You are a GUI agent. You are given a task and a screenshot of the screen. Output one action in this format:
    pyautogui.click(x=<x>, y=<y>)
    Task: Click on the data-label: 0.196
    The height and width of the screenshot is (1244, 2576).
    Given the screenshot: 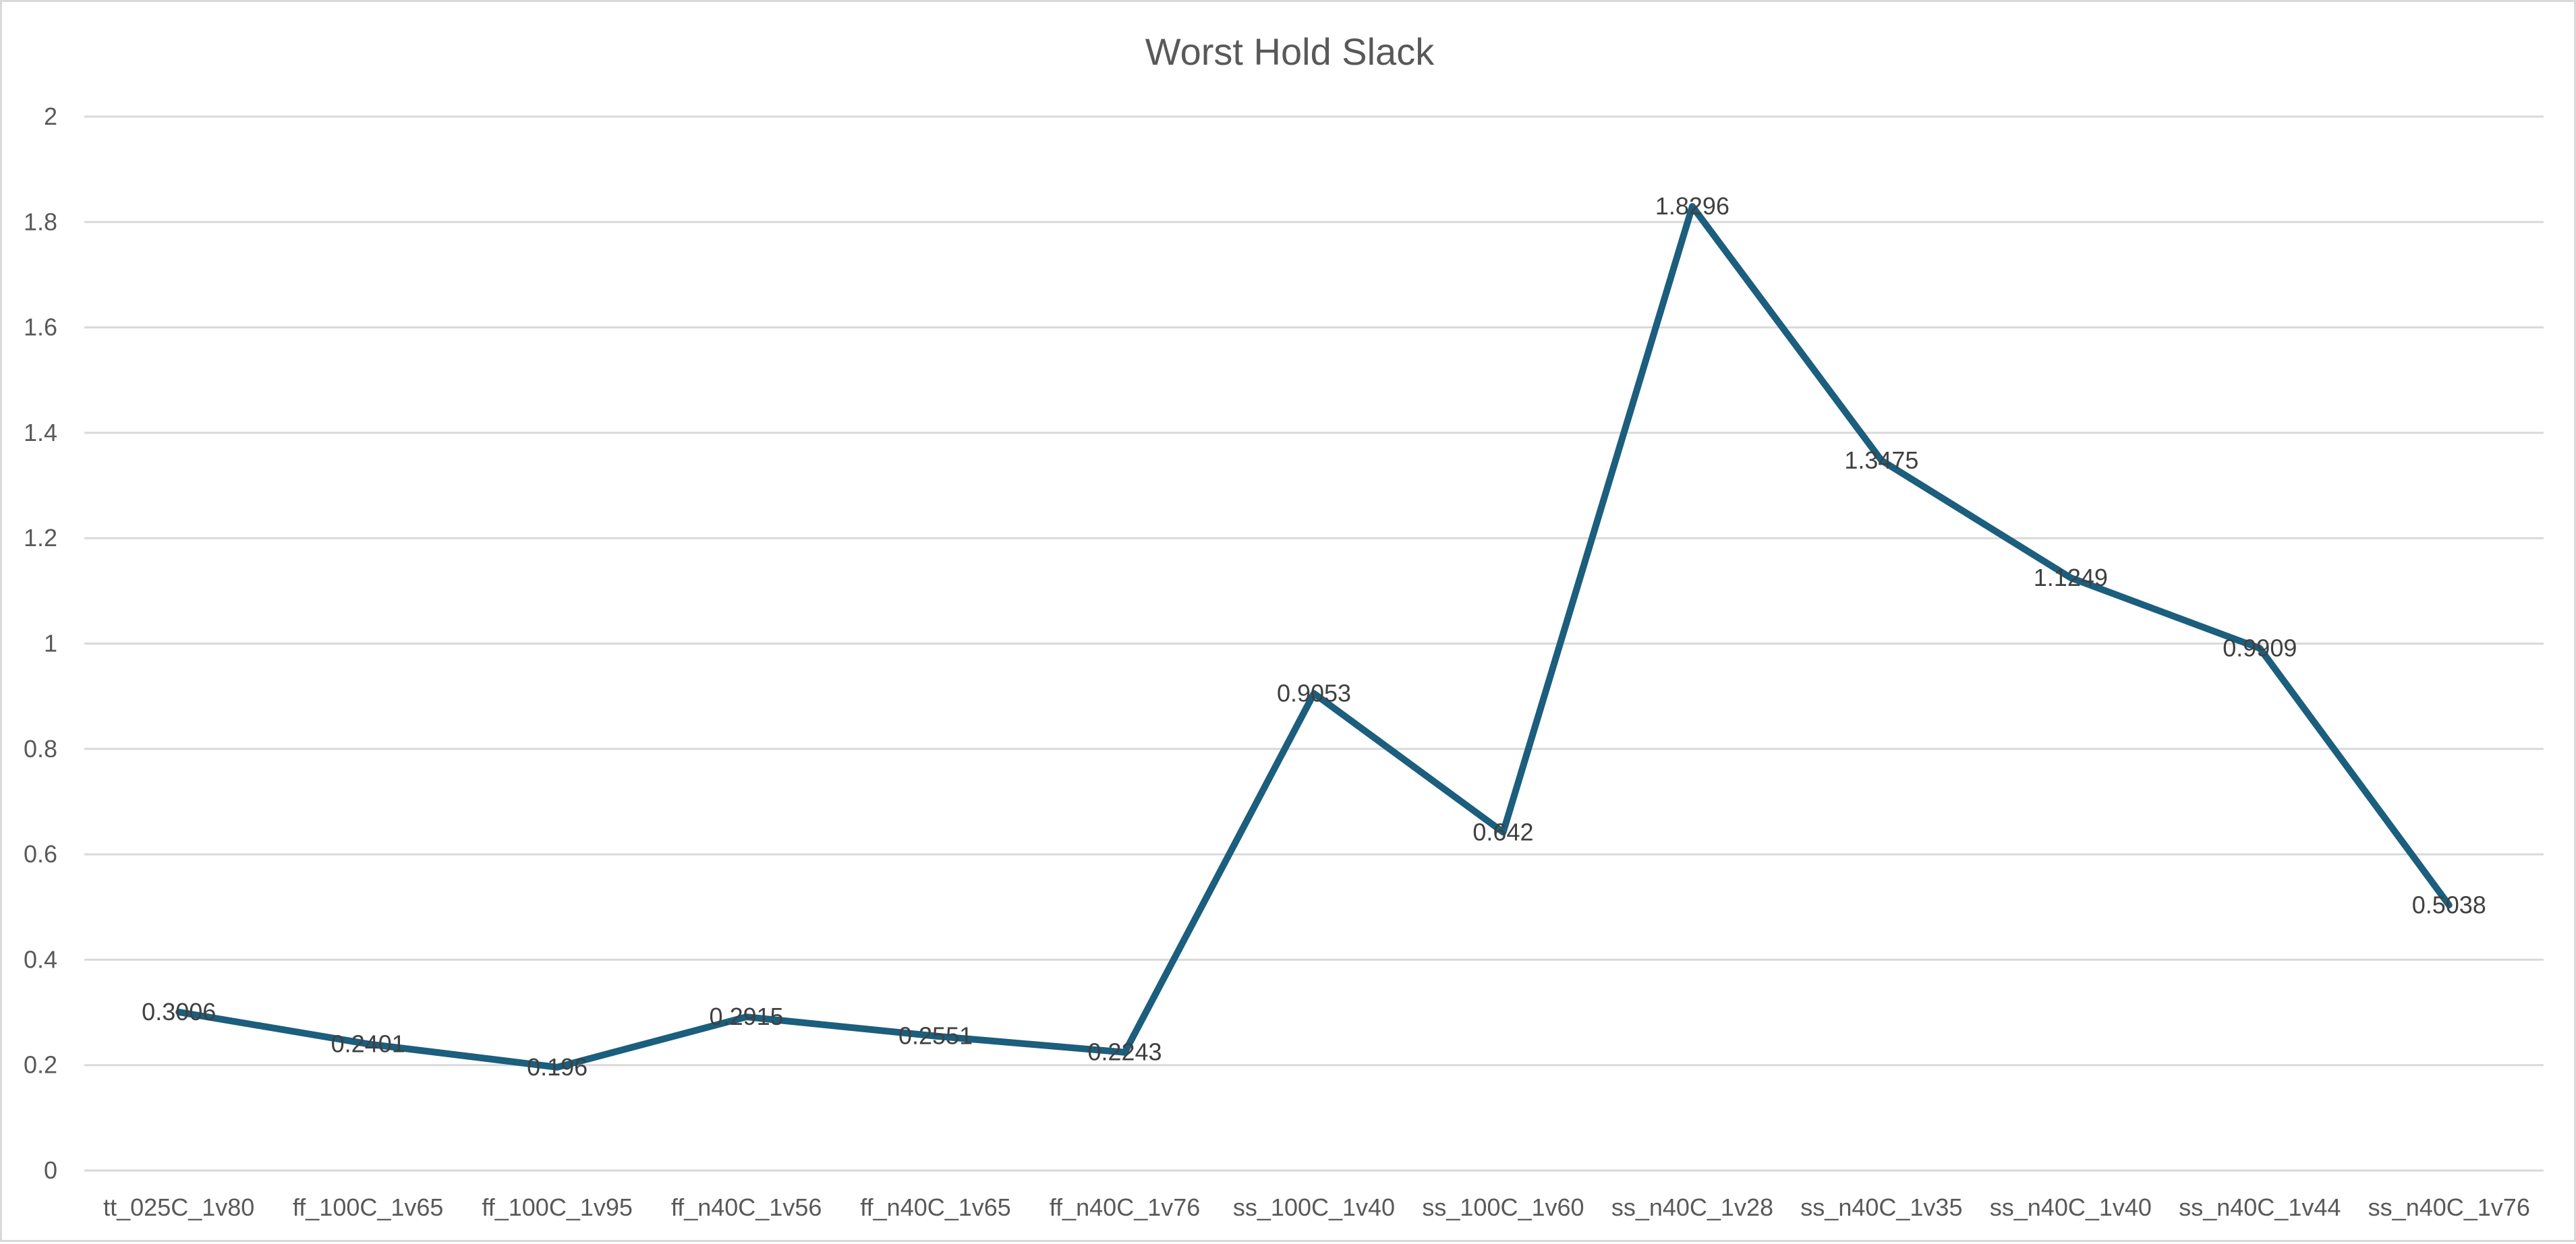 What is the action you would take?
    pyautogui.click(x=557, y=1067)
    